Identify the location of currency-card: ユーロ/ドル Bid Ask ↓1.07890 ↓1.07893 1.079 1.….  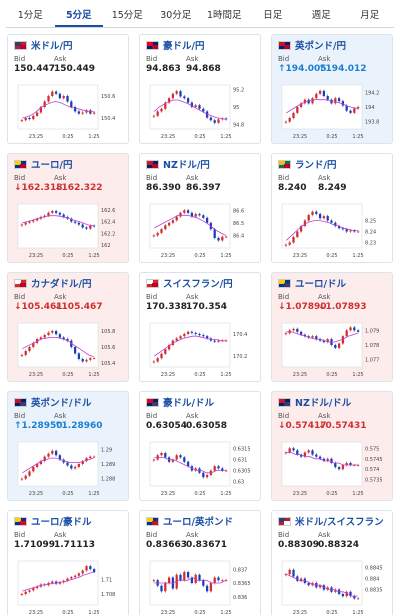
(332, 327).